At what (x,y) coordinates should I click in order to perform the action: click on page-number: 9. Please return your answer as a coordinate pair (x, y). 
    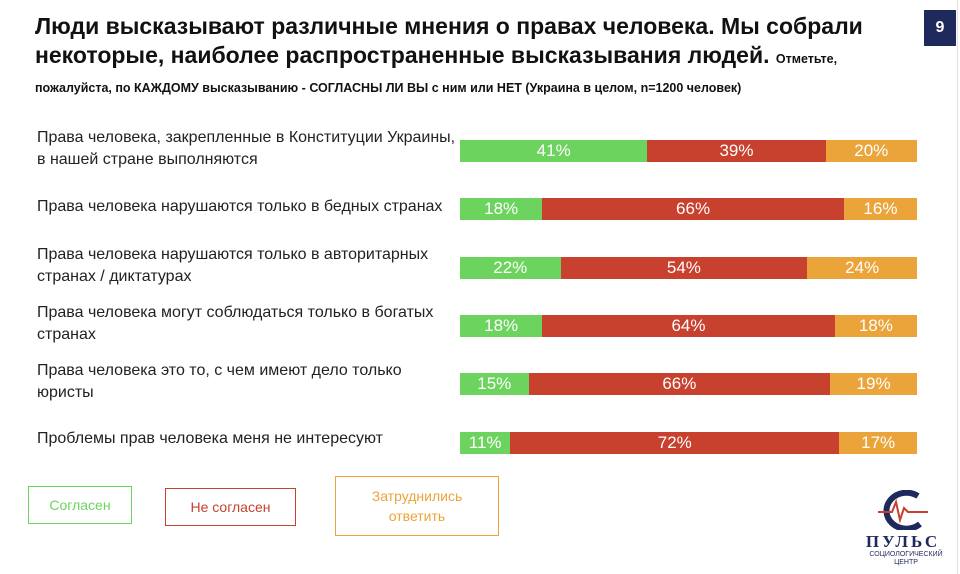
    Looking at the image, I should click on (940, 28).